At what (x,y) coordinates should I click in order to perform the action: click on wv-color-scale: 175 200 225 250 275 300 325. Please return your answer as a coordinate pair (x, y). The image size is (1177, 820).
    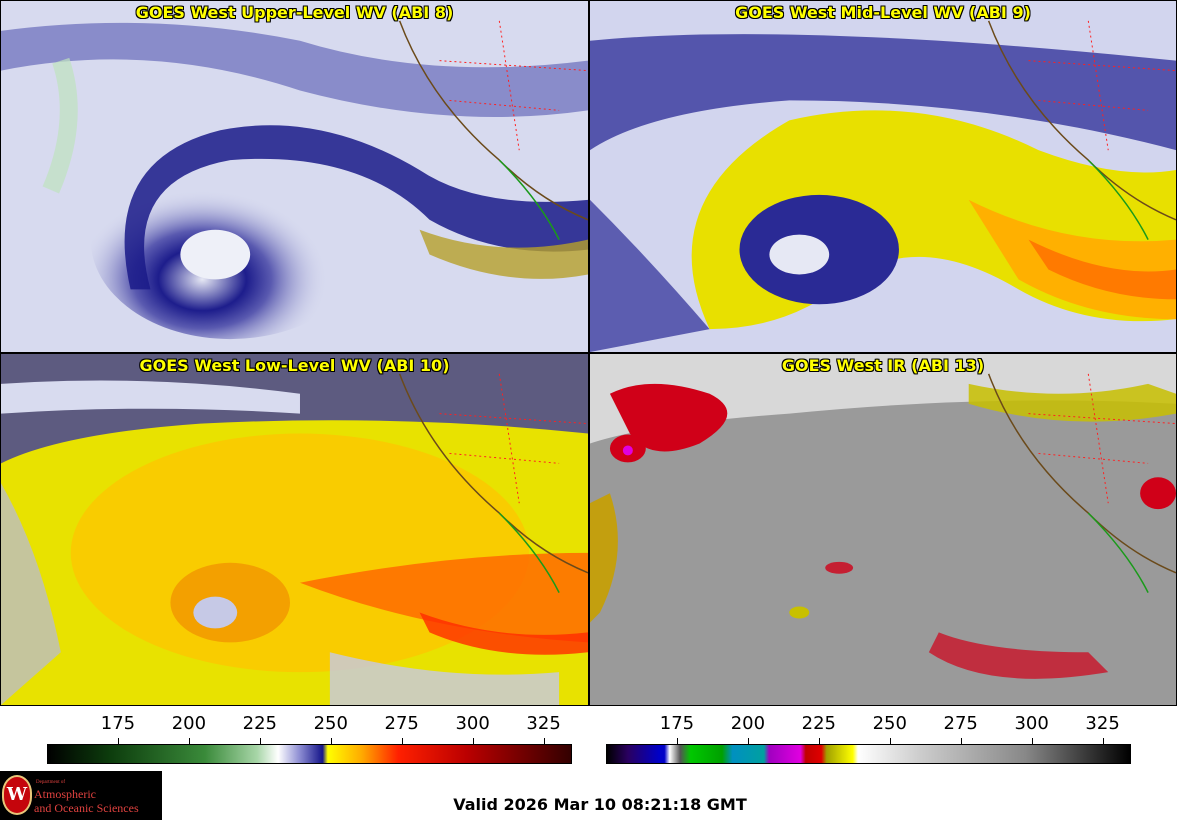
    Looking at the image, I should click on (309, 737).